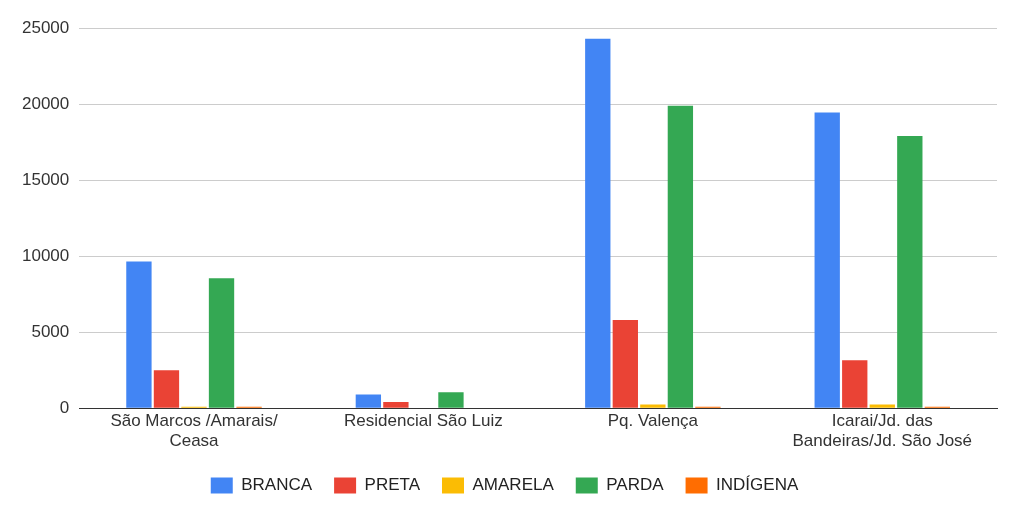 The width and height of the screenshot is (1017, 512). What do you see at coordinates (45, 27) in the screenshot?
I see `y-tick-label: 25000` at bounding box center [45, 27].